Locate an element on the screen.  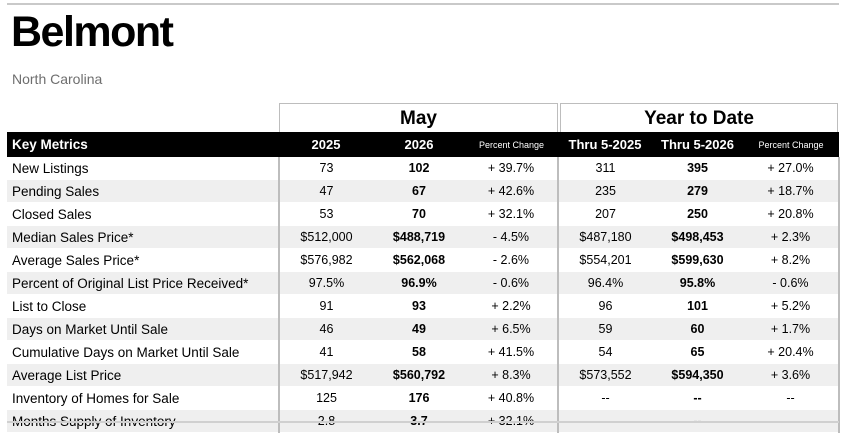
cell-may-percent-change: + 40.8% is located at coordinates (512, 398).